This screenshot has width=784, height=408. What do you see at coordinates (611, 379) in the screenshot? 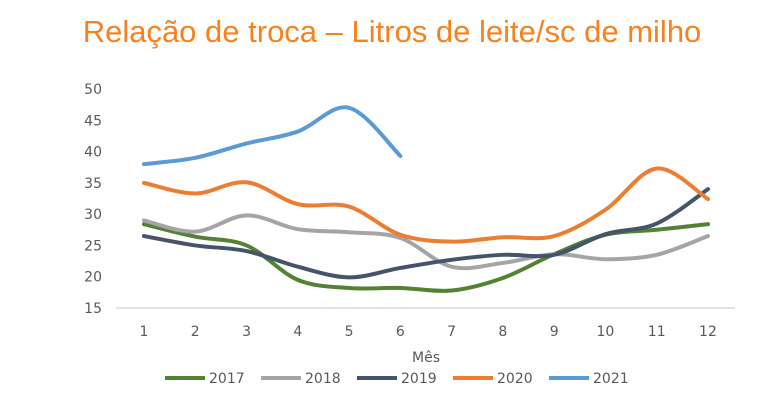
I see `legend-label-2021: 2021` at bounding box center [611, 379].